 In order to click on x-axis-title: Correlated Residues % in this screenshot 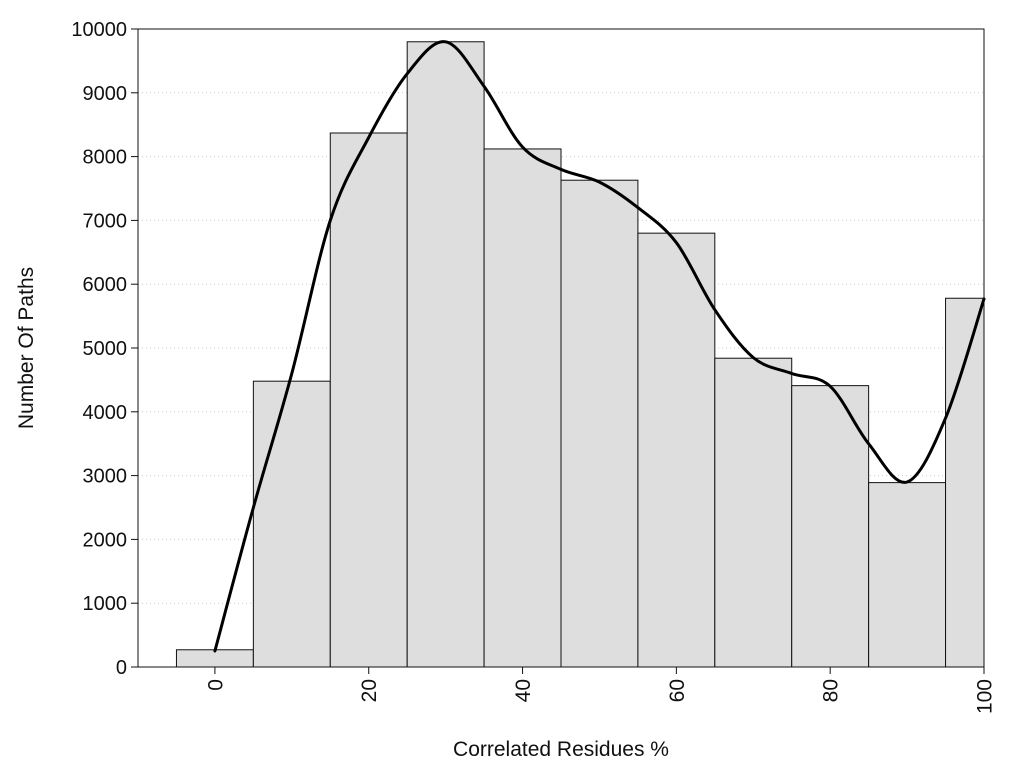, I will do `click(561, 749)`.